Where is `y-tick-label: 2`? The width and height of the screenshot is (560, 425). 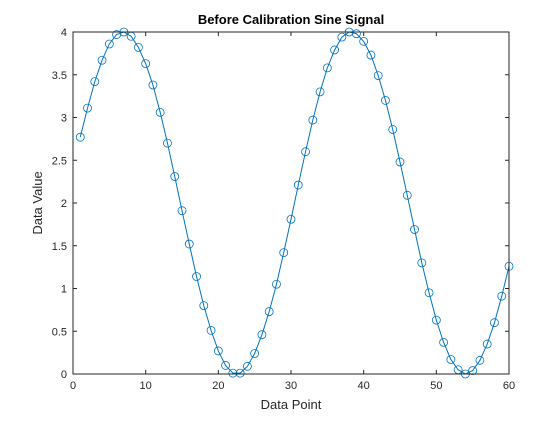
y-tick-label: 2 is located at coordinates (64, 204).